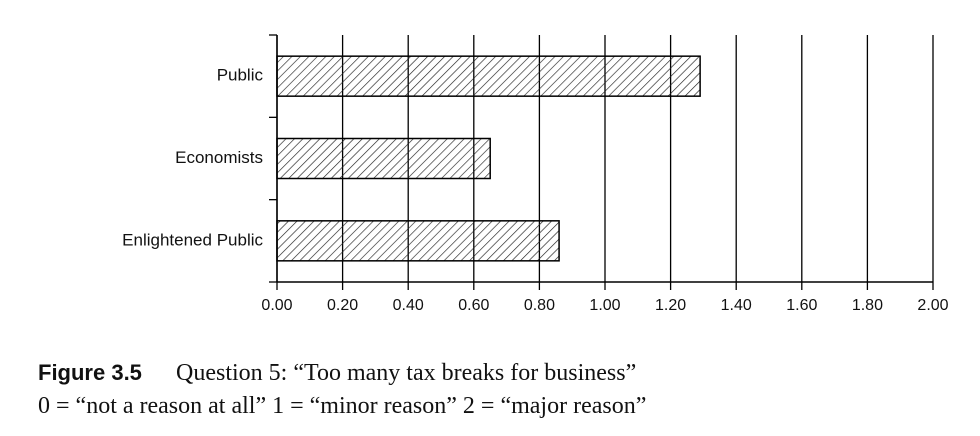  I want to click on x-tick-label: 0.40, so click(408, 305).